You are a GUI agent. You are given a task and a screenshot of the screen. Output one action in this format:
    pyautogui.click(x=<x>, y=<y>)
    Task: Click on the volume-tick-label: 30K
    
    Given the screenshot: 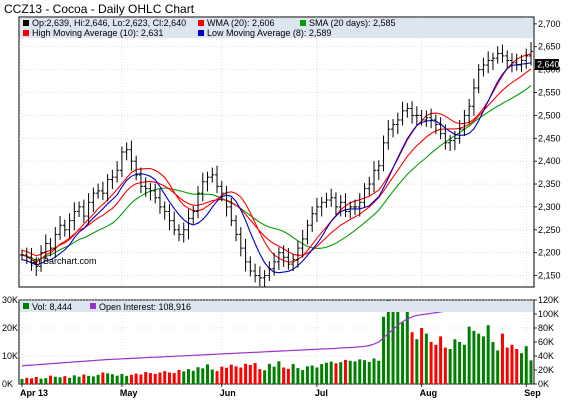 What is the action you would take?
    pyautogui.click(x=10, y=300)
    